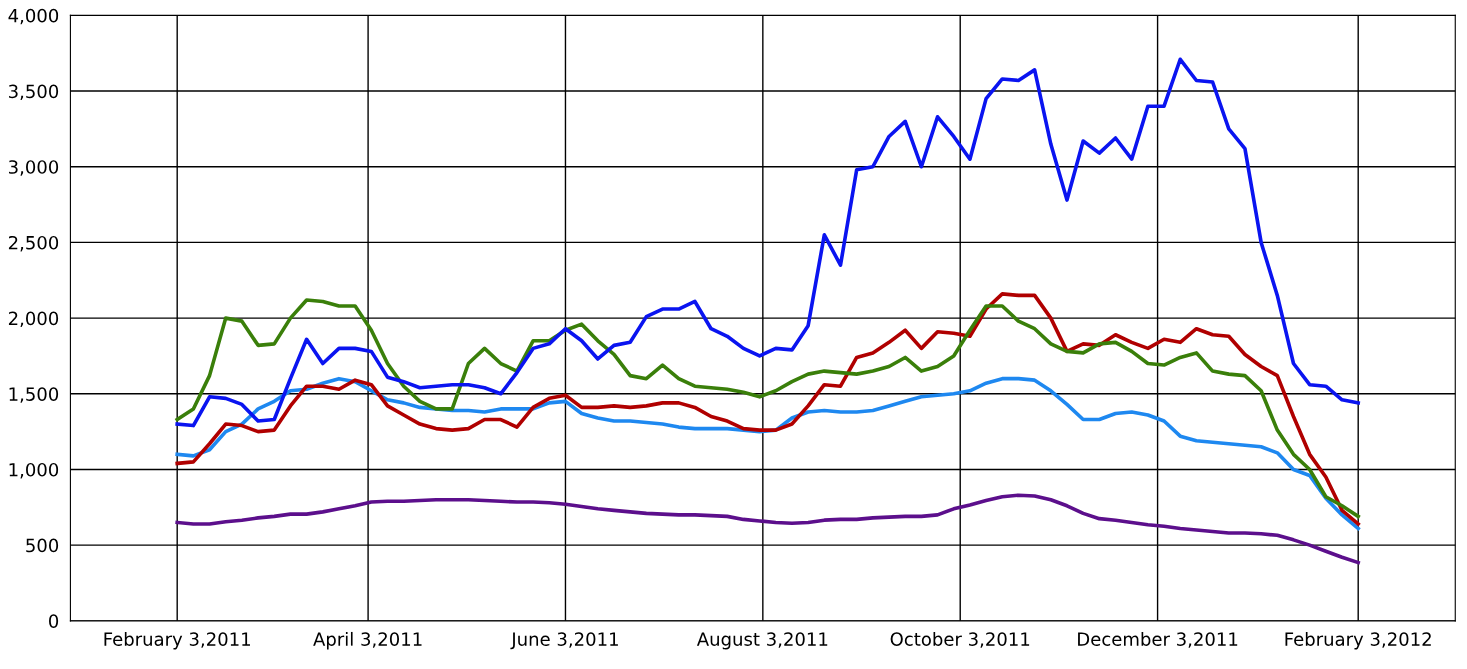 Image resolution: width=1467 pixels, height=669 pixels. I want to click on y-tick-label: 3,500, so click(33, 92).